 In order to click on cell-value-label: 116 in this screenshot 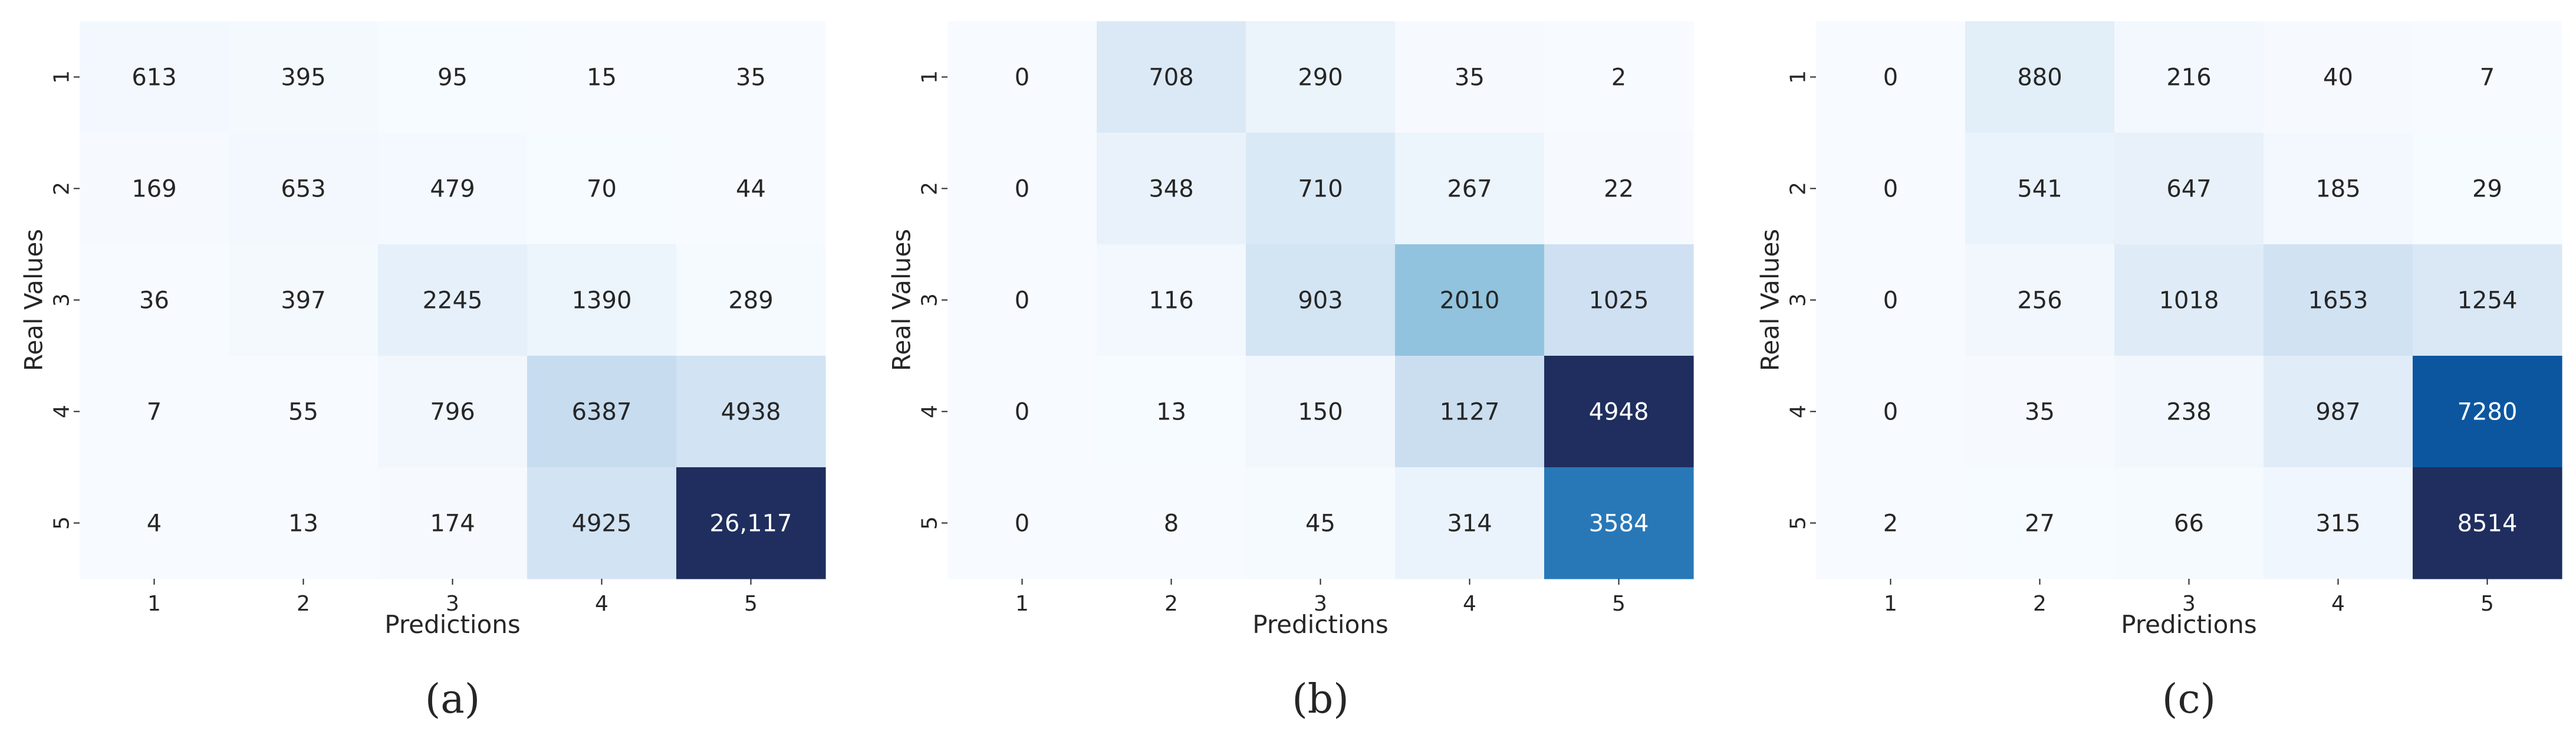, I will do `click(1171, 300)`.